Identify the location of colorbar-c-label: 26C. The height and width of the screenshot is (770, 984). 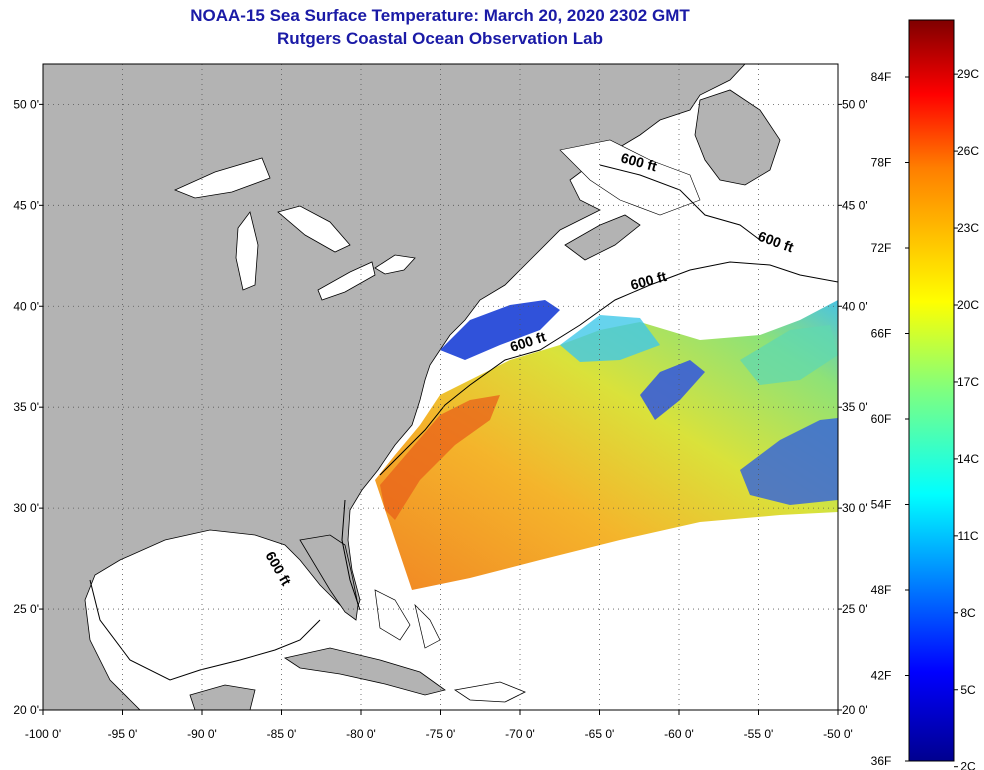
(968, 151).